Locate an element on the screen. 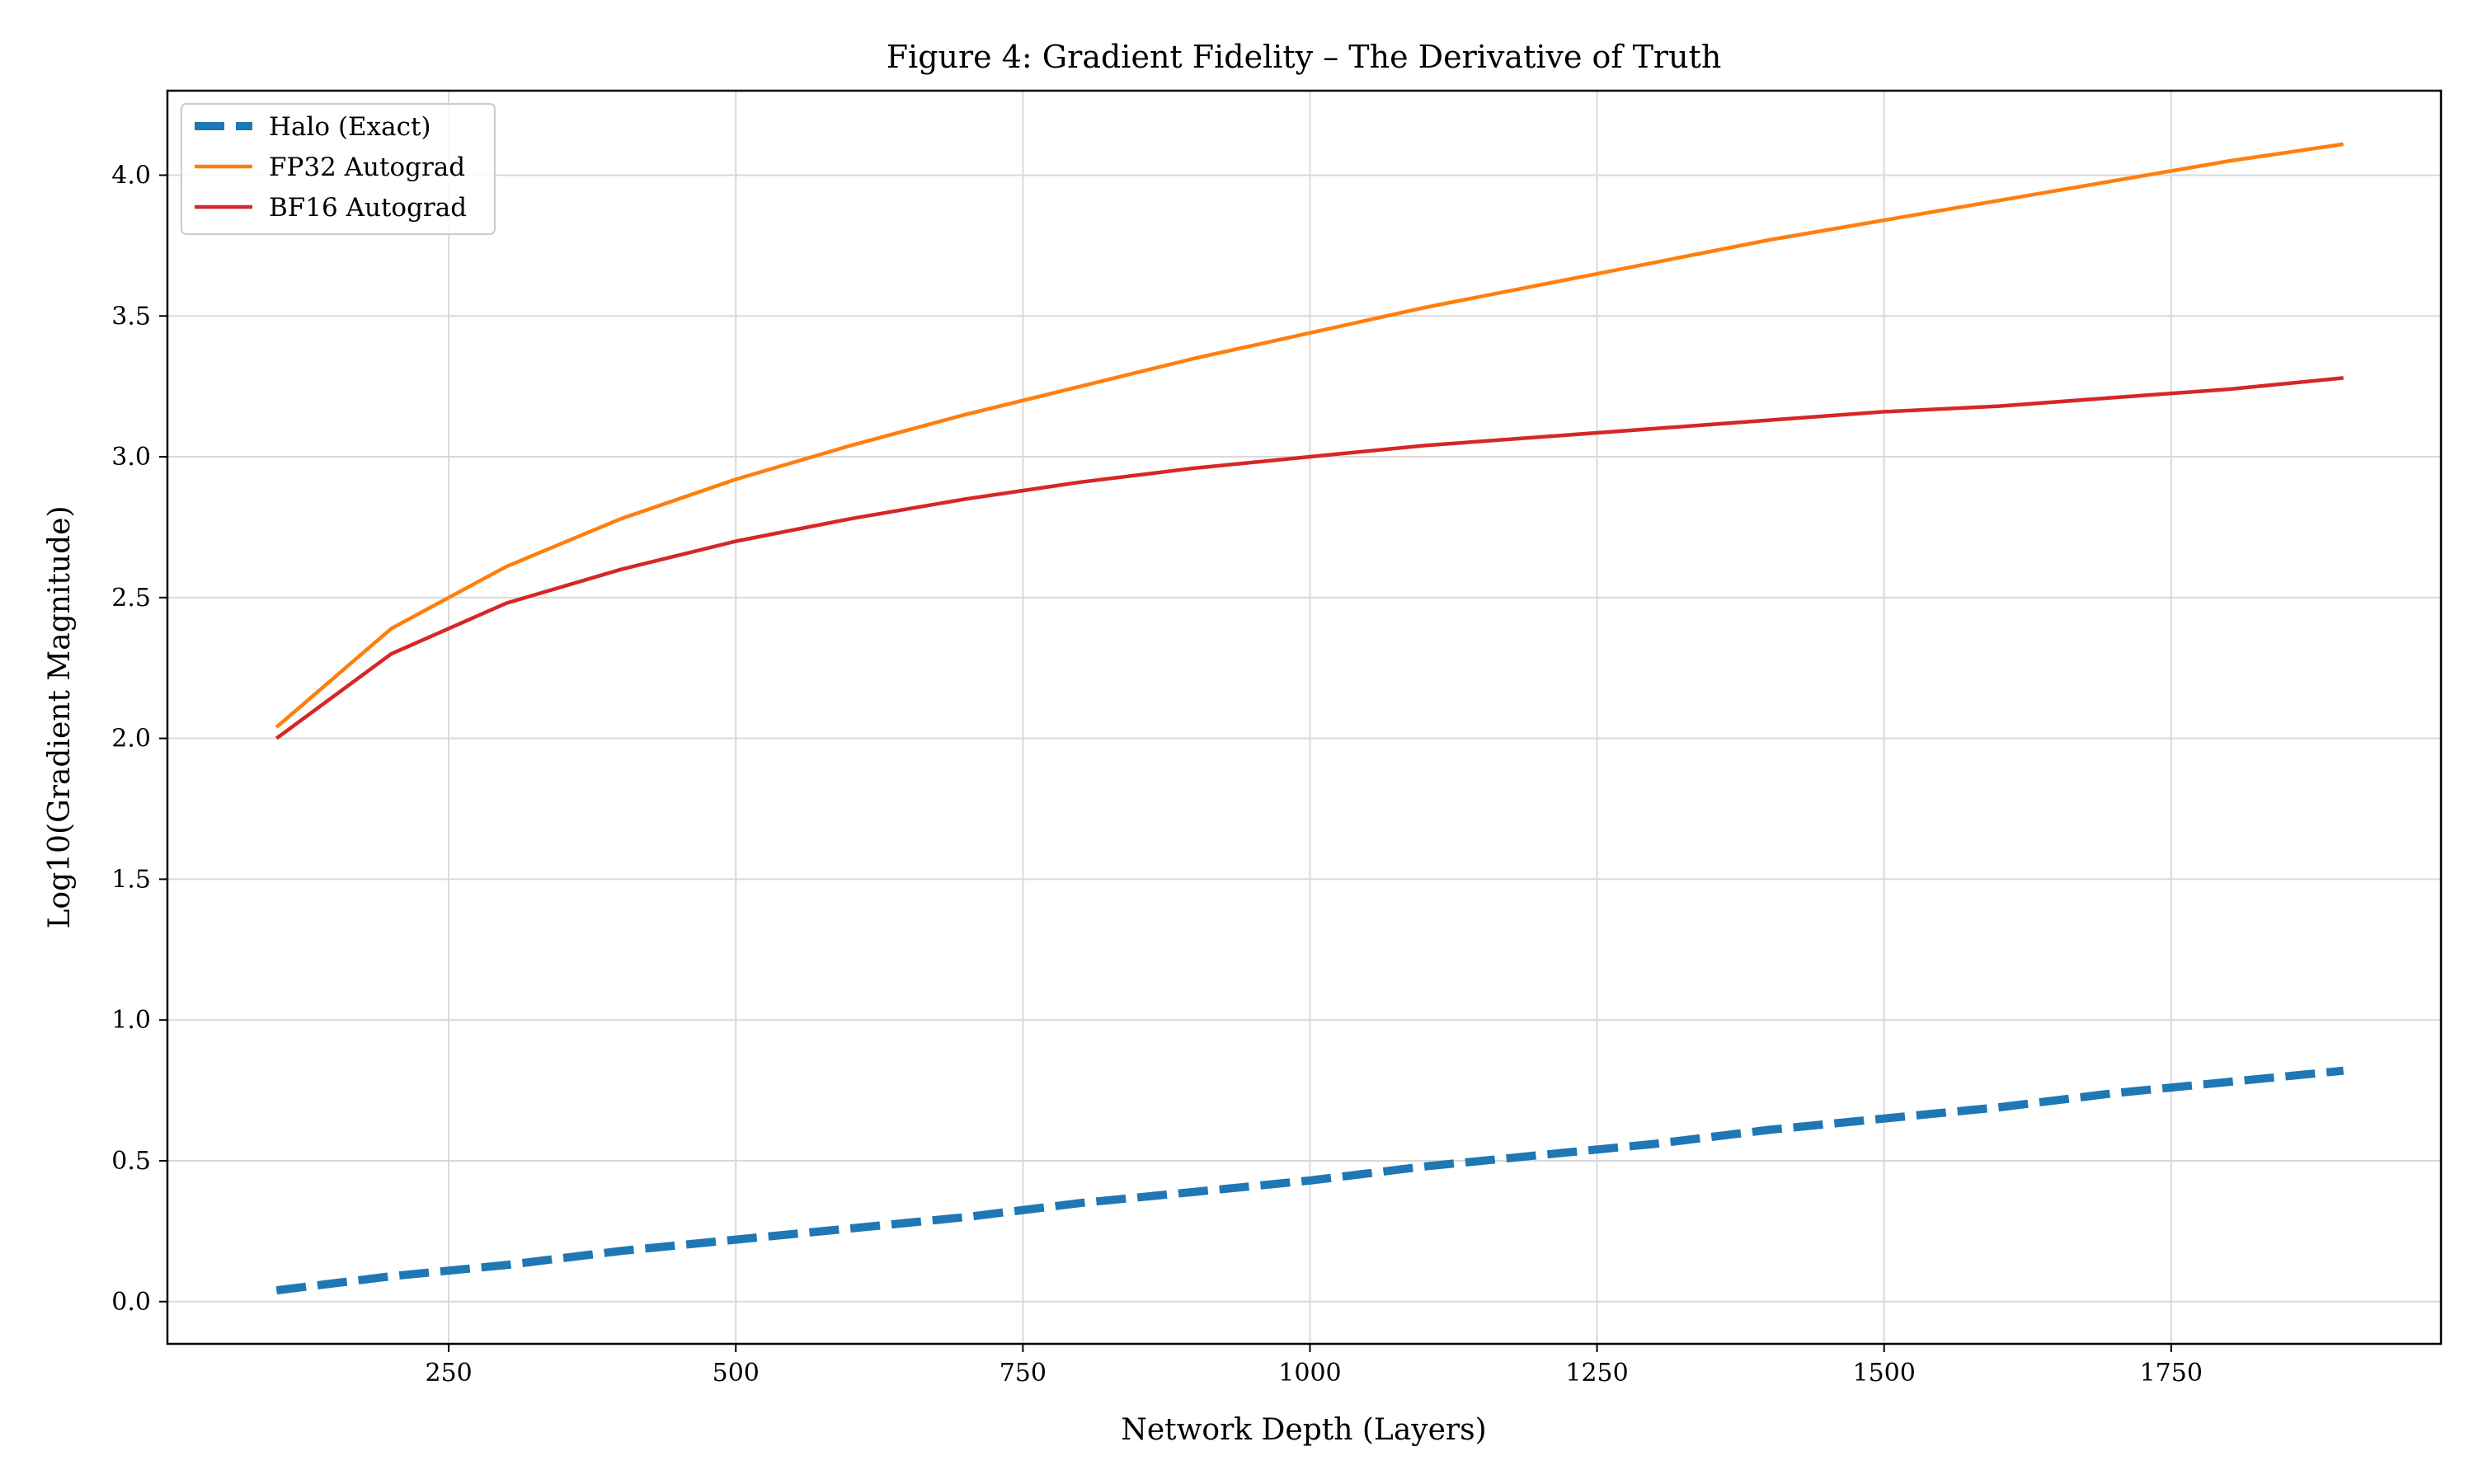  y-tick-label: 1.5 is located at coordinates (131, 879).